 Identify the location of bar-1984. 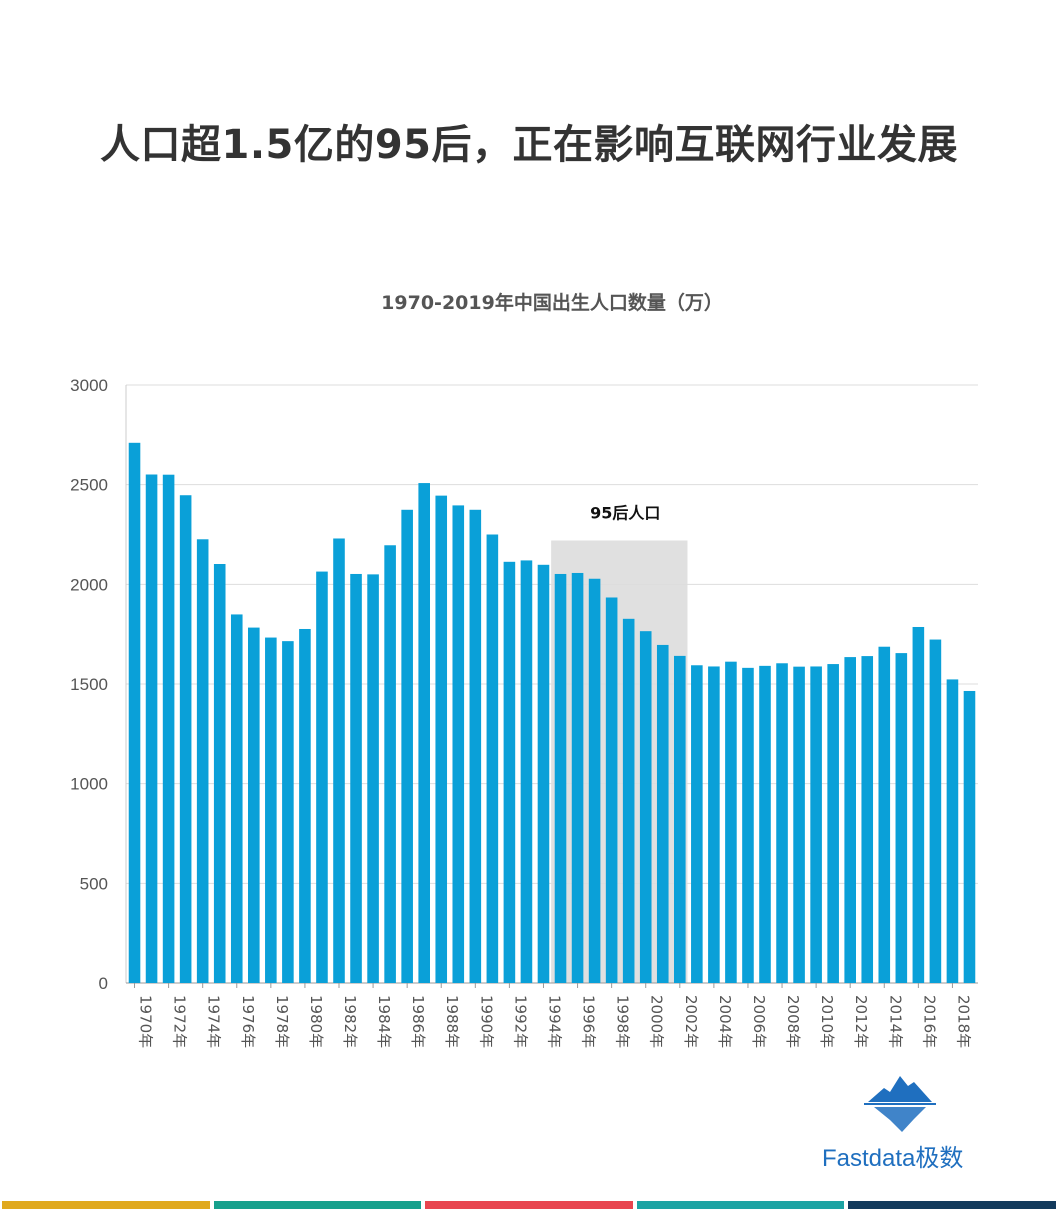
(373, 778).